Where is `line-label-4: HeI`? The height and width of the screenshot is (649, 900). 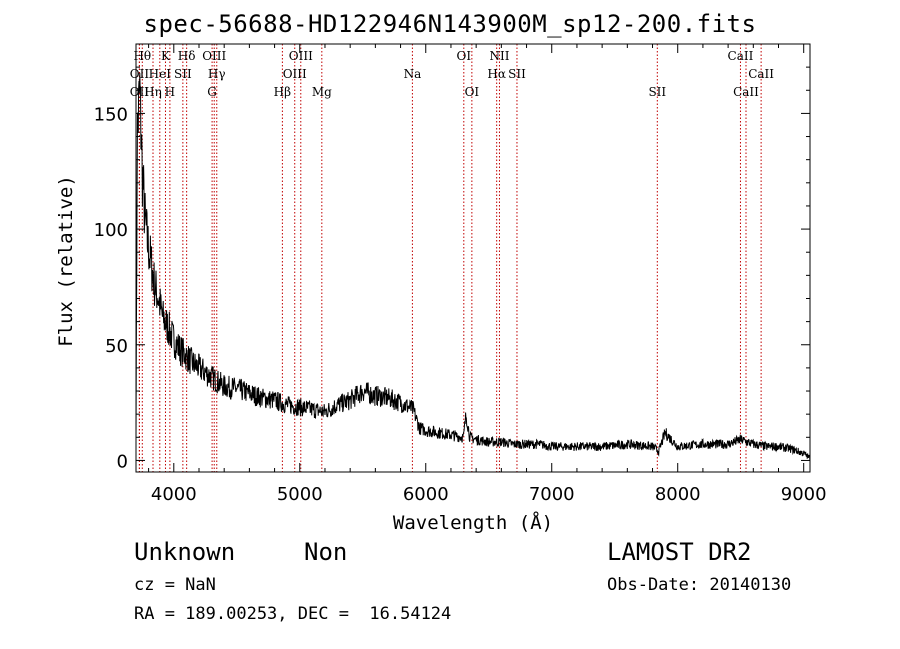
line-label-4: HeI is located at coordinates (160, 74).